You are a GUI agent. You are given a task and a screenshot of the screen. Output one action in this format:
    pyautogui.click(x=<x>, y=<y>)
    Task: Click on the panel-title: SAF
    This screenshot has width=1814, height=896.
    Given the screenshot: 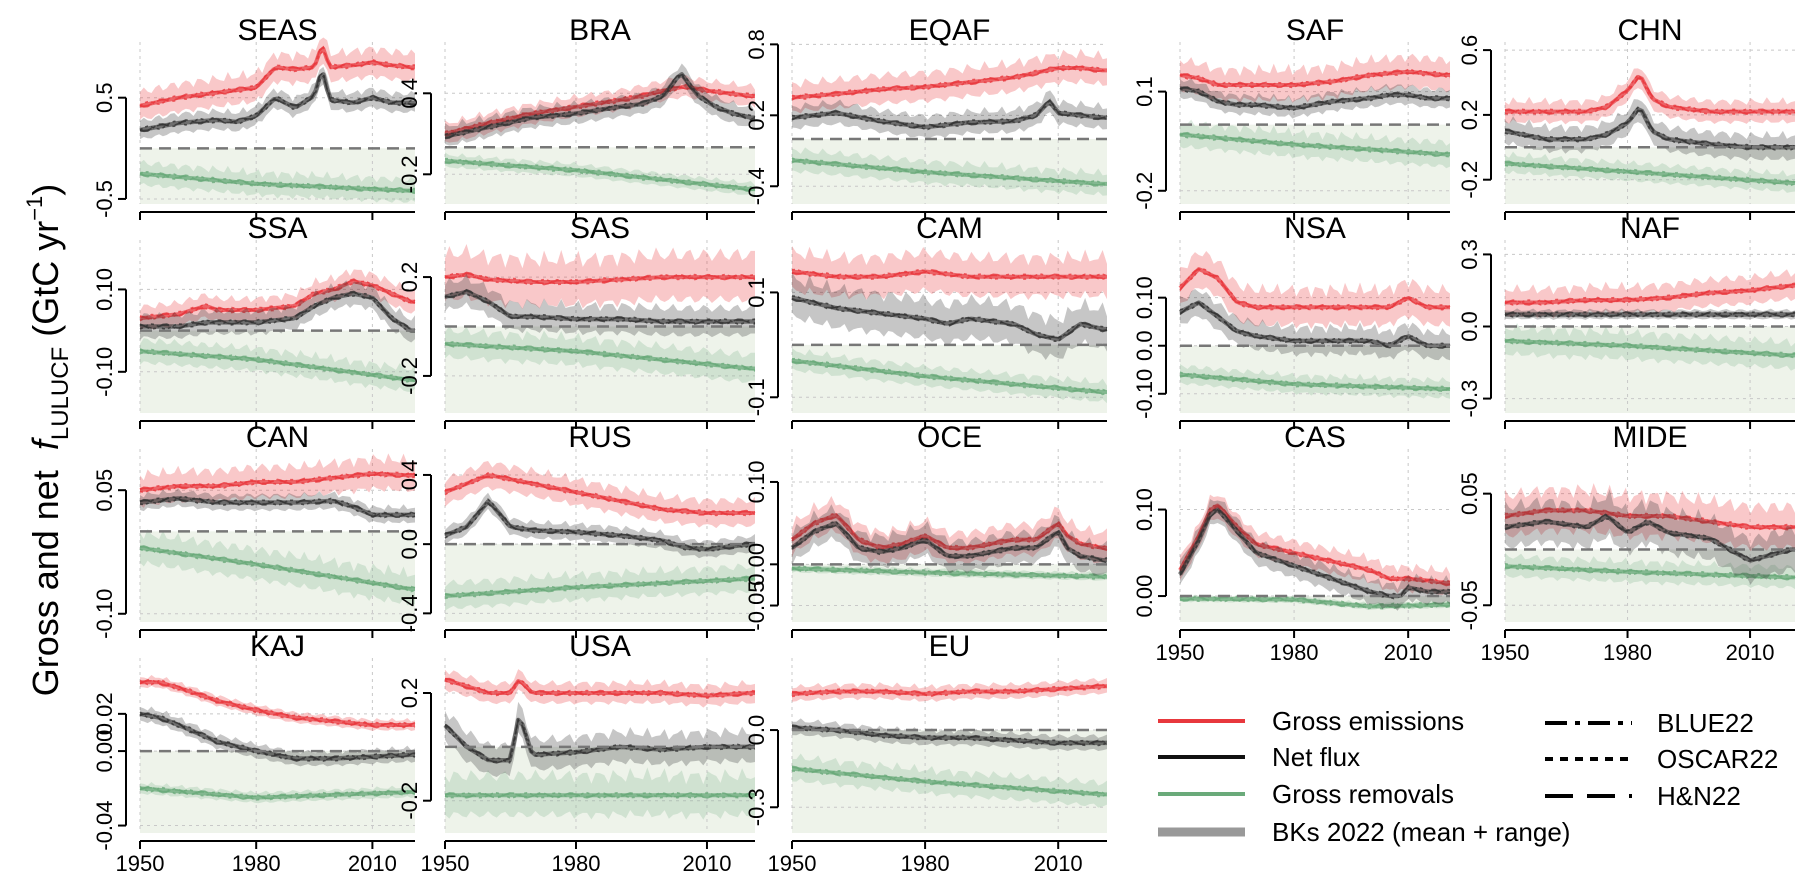 What is the action you would take?
    pyautogui.click(x=1315, y=30)
    